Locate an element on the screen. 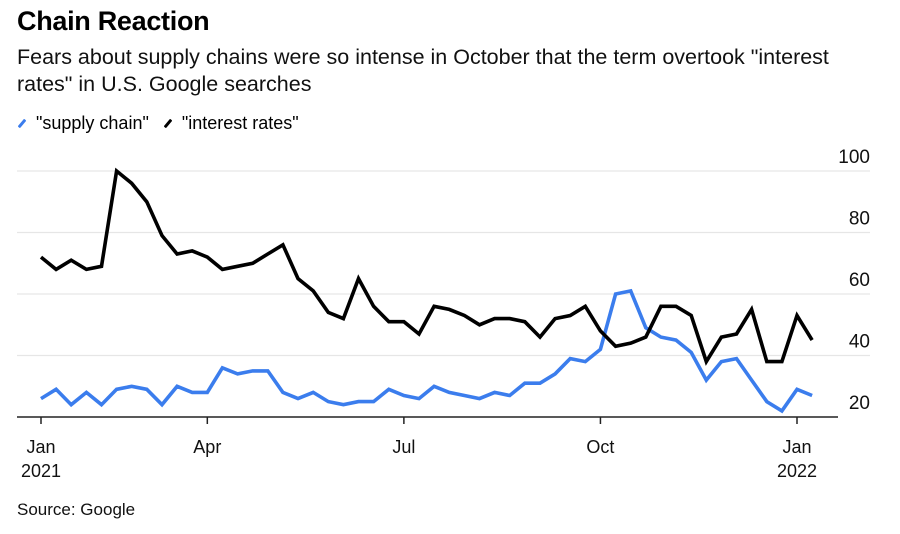 Image resolution: width=900 pixels, height=534 pixels. y-tick-label: 20 is located at coordinates (859, 403).